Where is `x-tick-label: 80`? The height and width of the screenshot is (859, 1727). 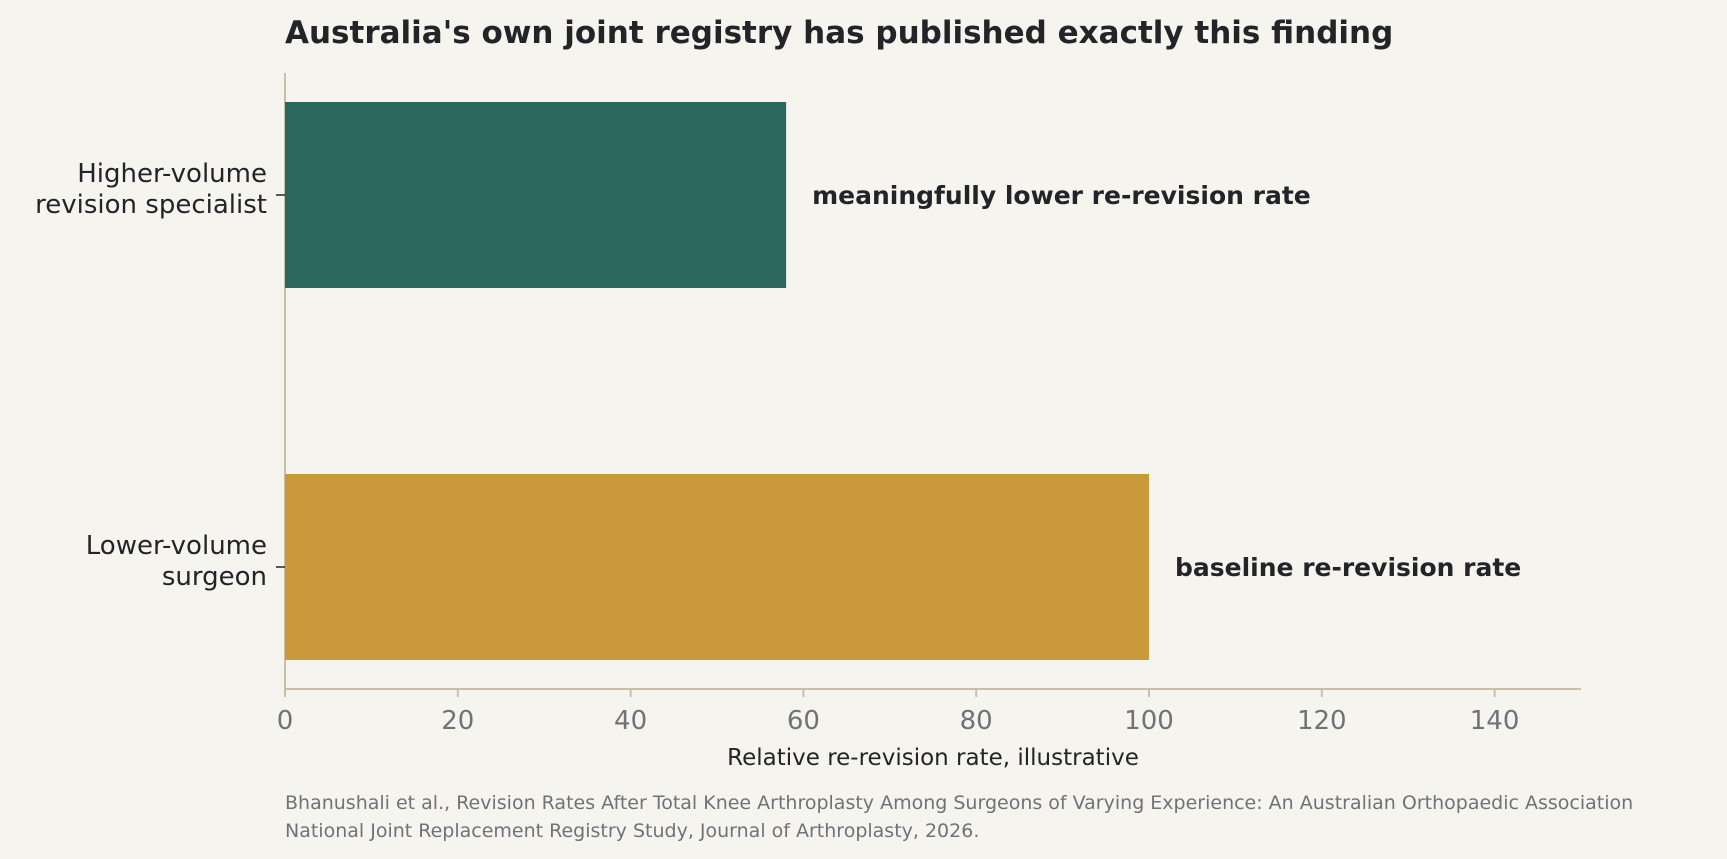 x-tick-label: 80 is located at coordinates (976, 721).